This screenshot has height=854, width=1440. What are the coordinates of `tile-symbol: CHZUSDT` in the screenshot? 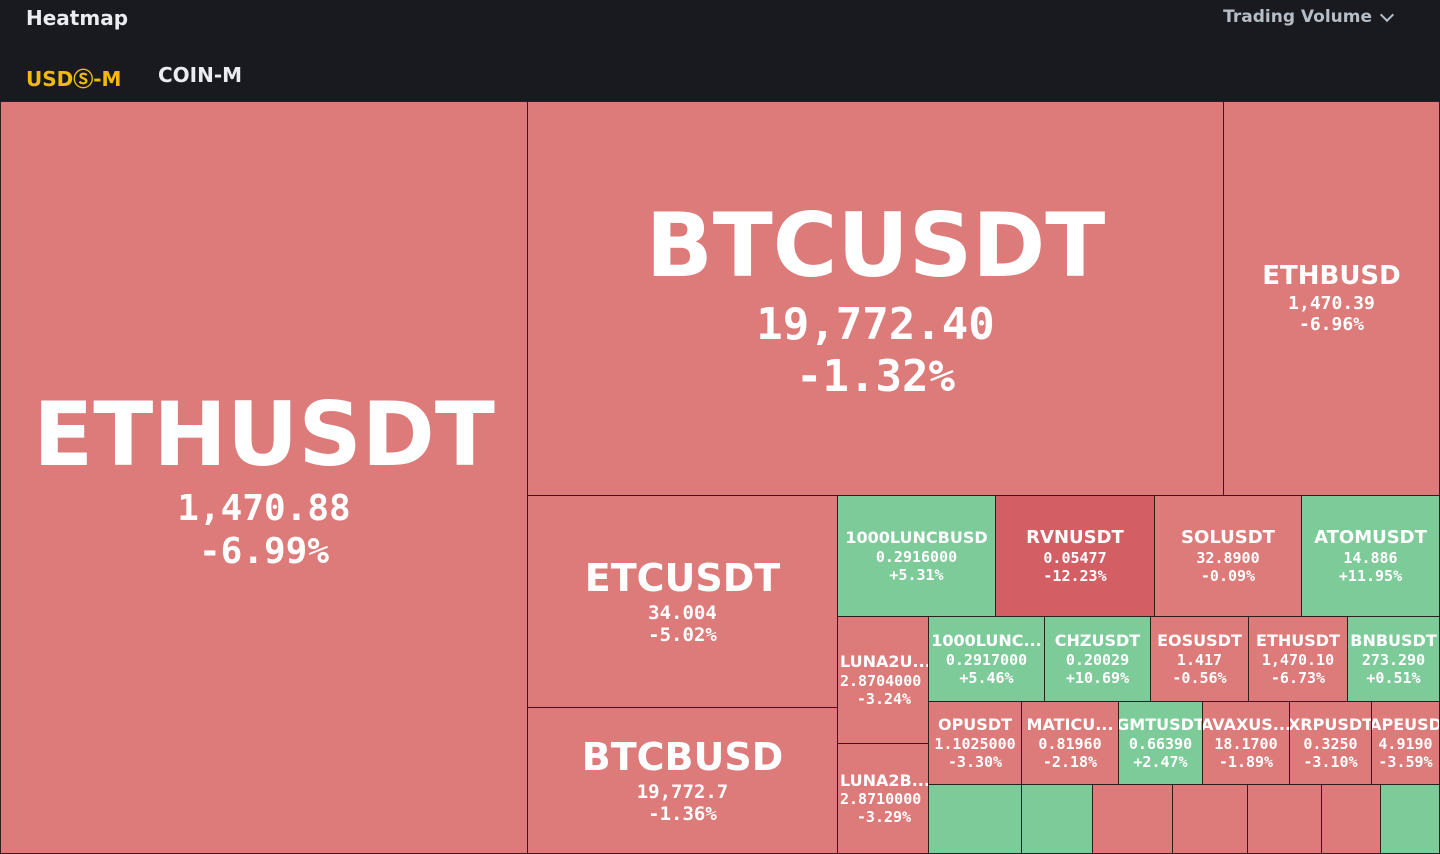 It's located at (1097, 641).